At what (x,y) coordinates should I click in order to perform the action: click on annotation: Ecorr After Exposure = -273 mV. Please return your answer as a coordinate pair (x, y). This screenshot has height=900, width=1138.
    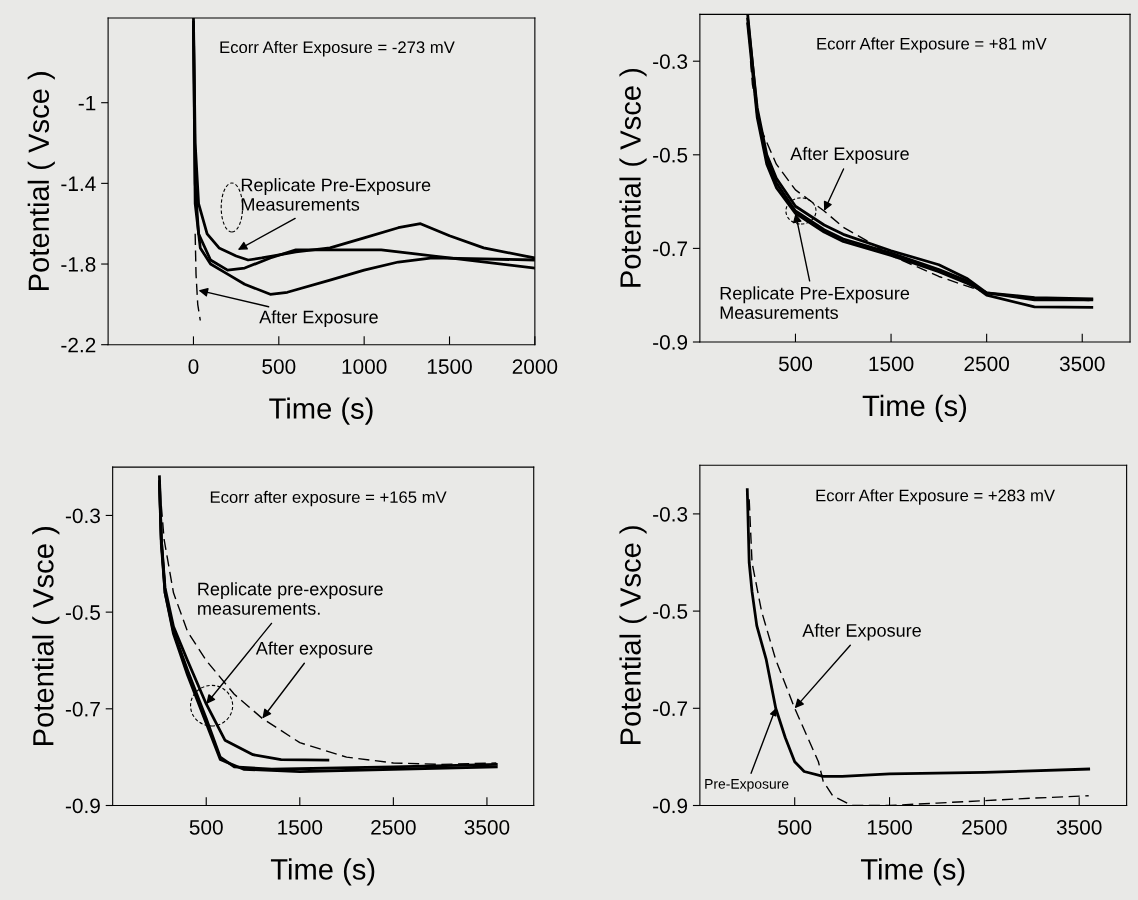
    Looking at the image, I should click on (337, 48).